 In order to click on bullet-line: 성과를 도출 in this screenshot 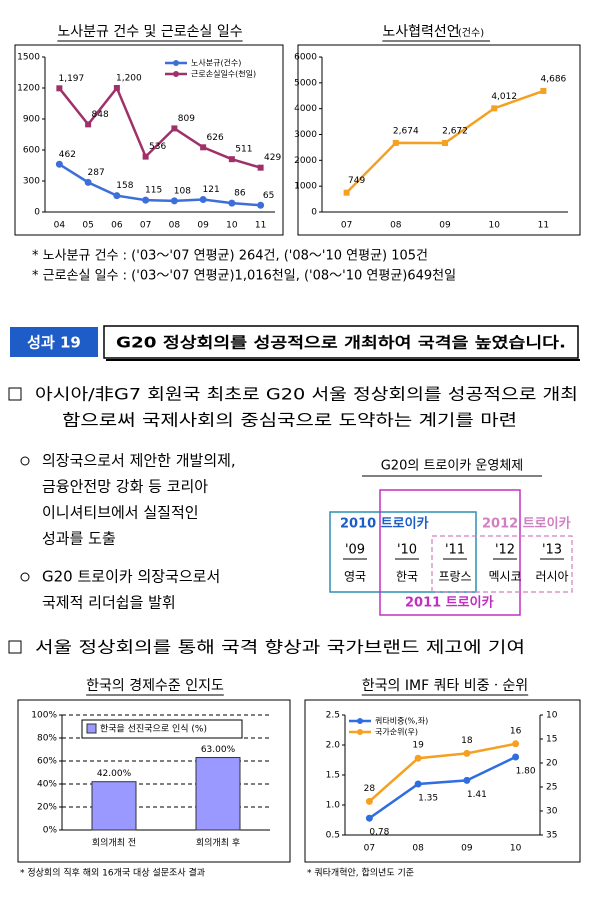, I will do `click(79, 539)`.